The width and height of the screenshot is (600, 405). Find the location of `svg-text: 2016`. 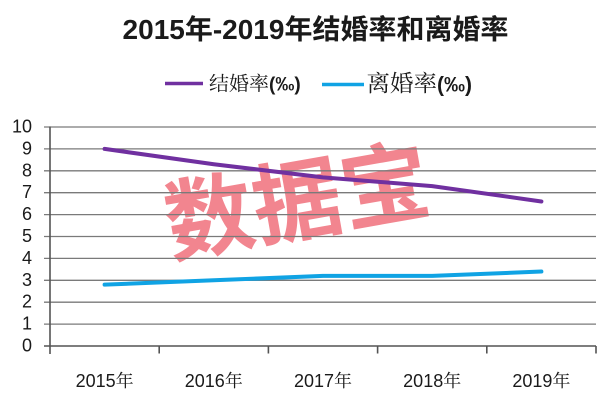

svg-text: 2016 is located at coordinates (205, 381).